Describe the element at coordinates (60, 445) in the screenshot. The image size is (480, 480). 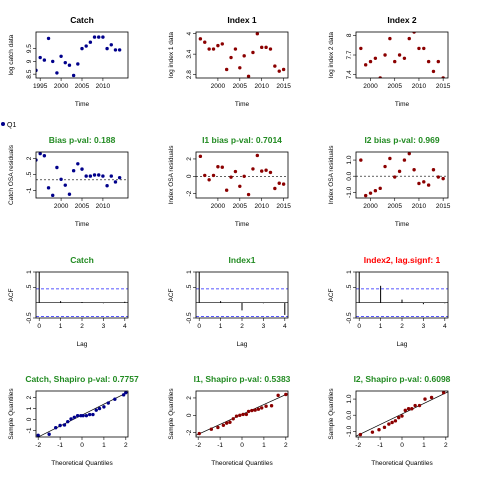
I see `x-tick-label: -1` at that location.